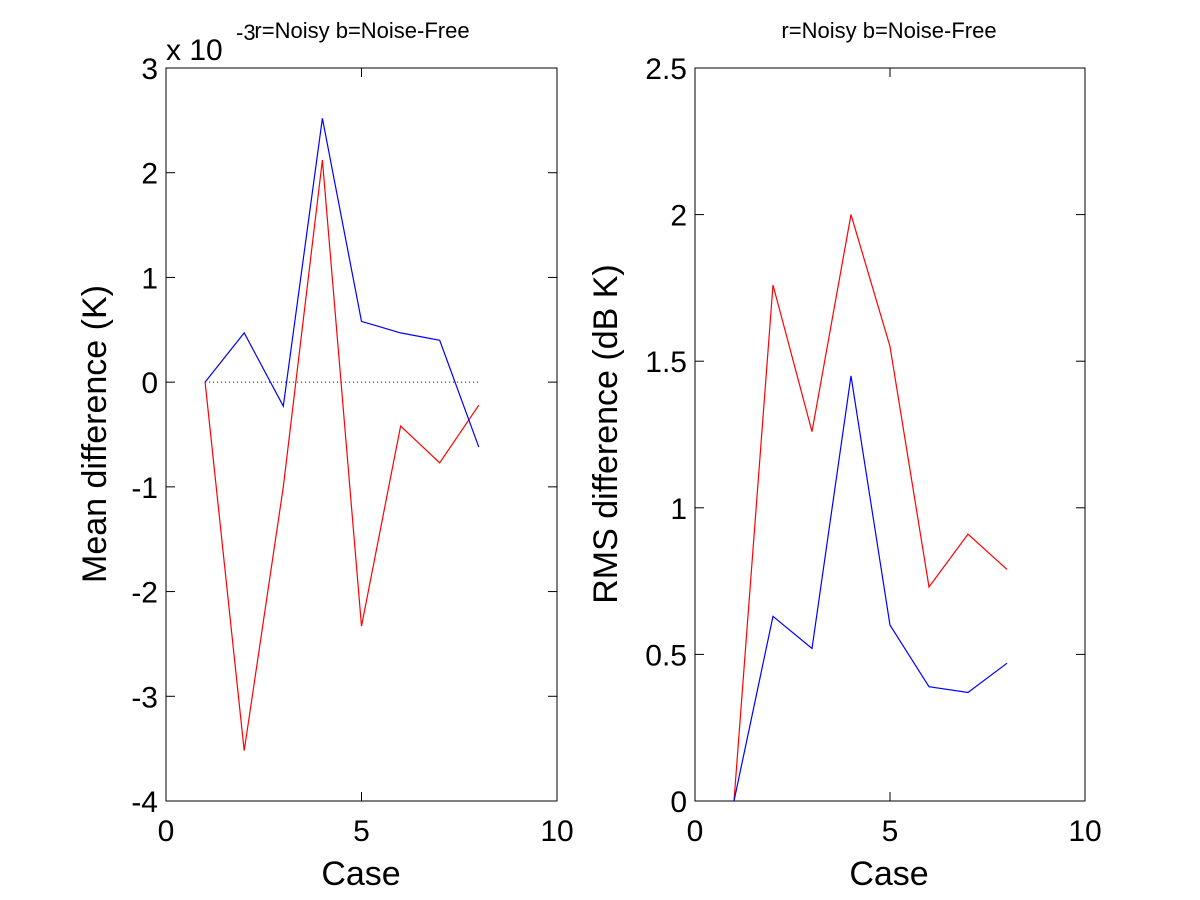 This screenshot has width=1200, height=900. I want to click on left-x-axis-label: Case, so click(360, 874).